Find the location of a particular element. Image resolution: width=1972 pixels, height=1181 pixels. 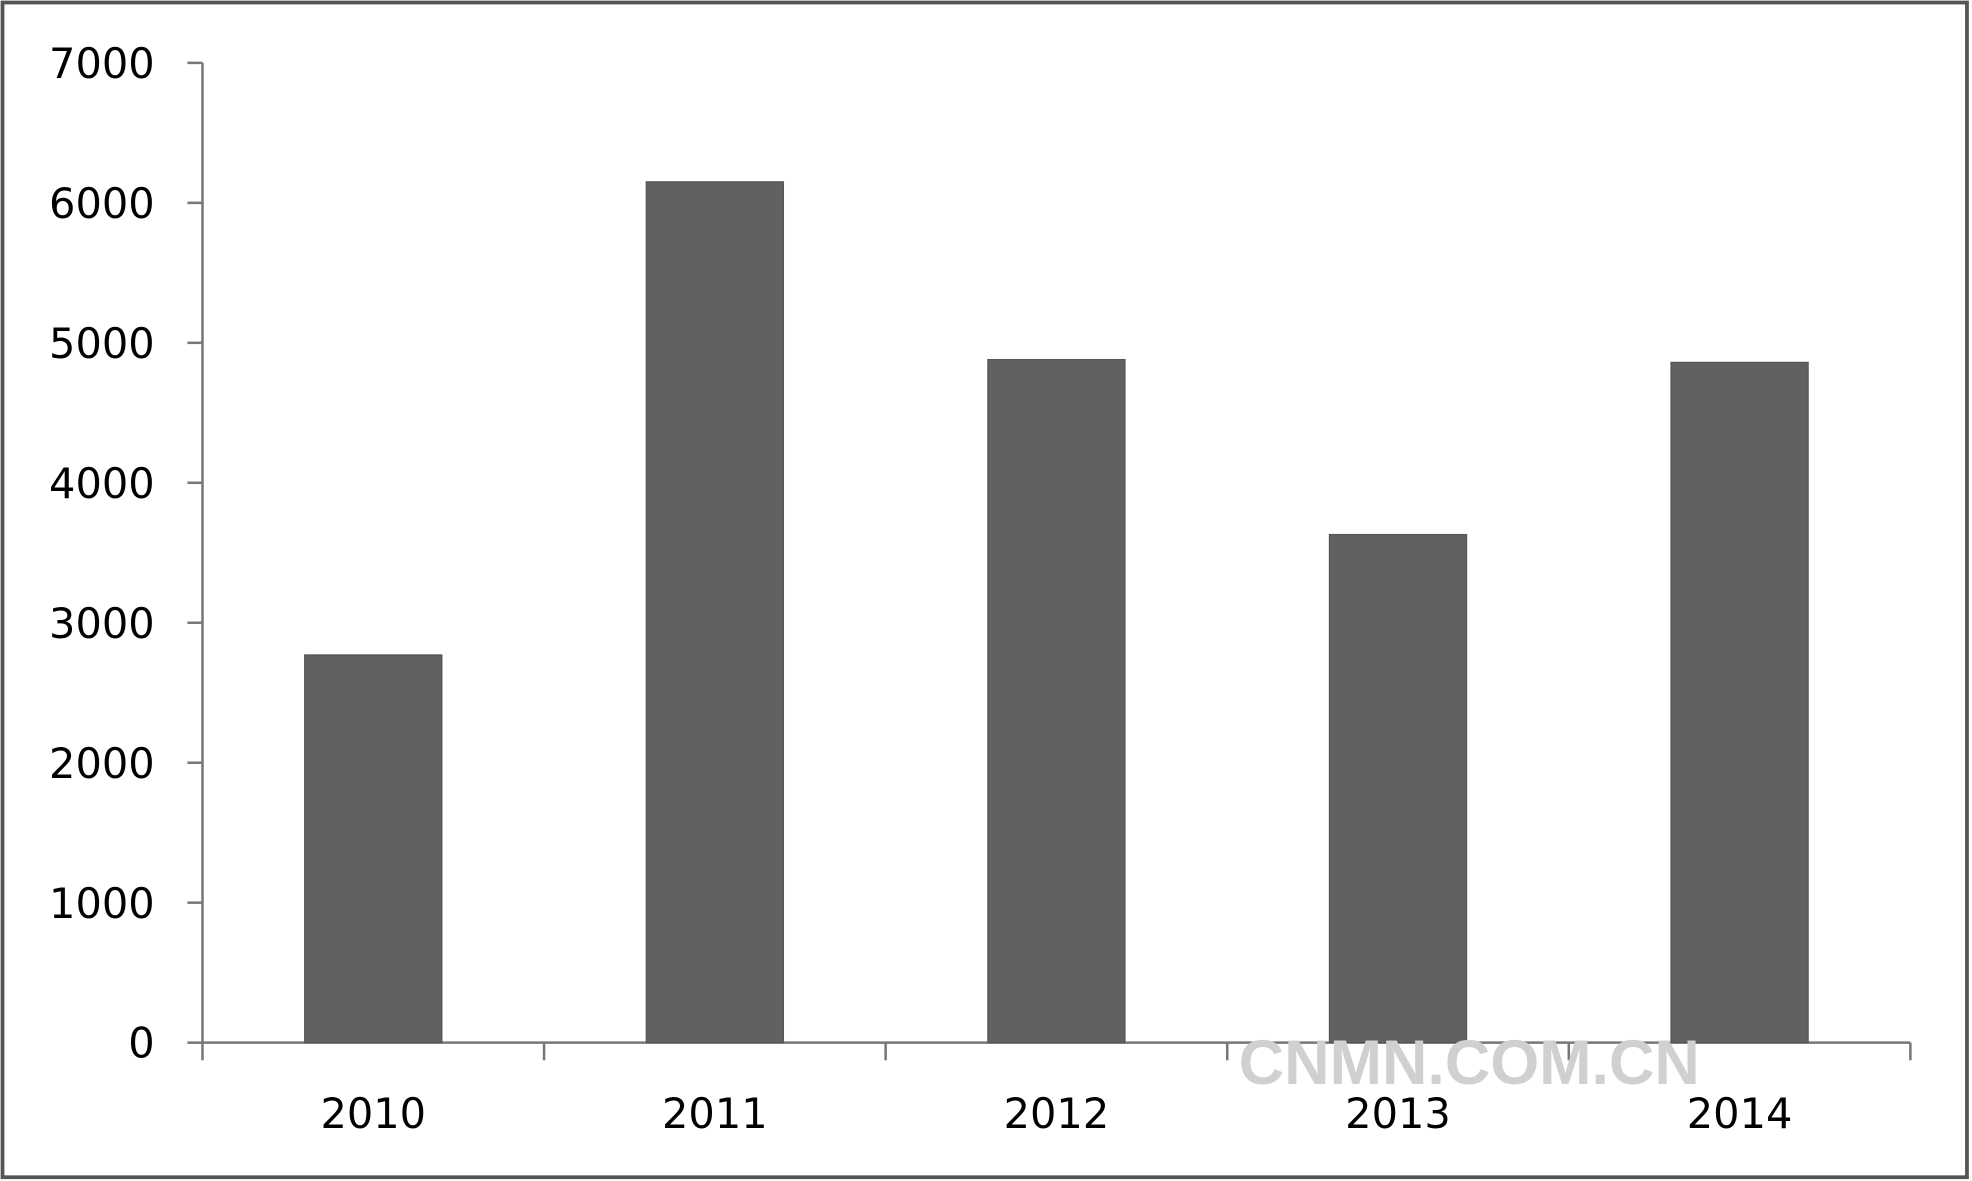

bar-2011 is located at coordinates (715, 612).